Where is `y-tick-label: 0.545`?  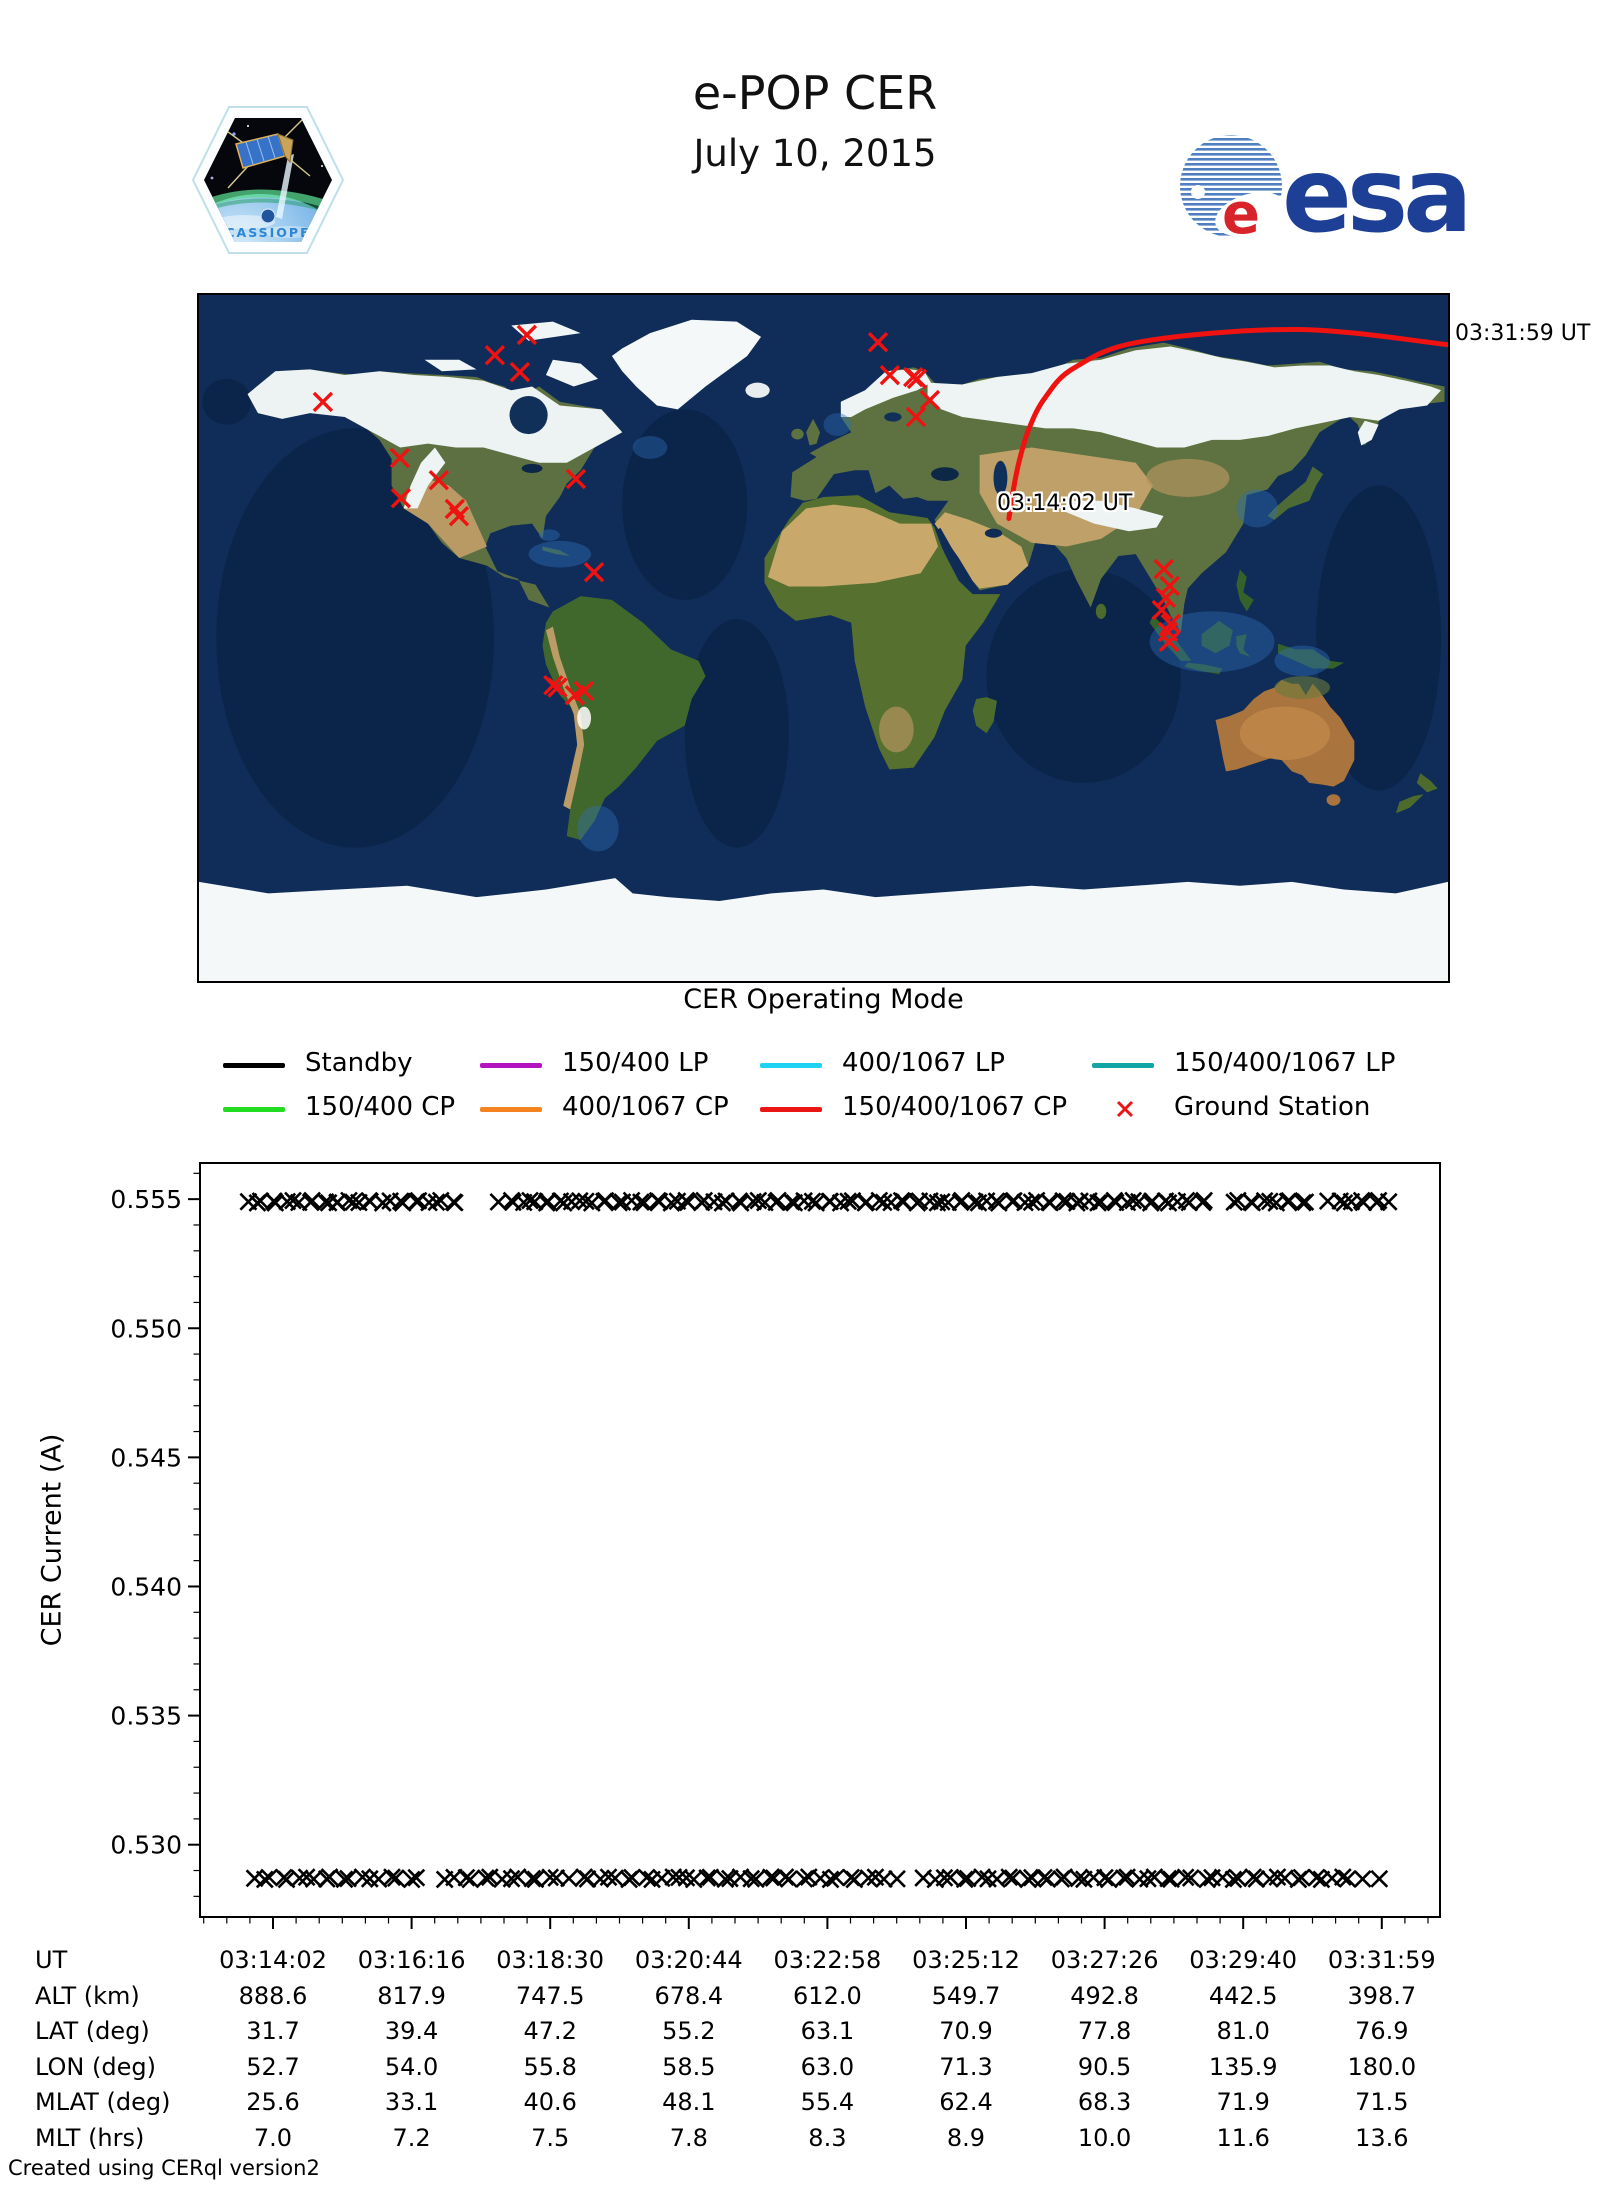
y-tick-label: 0.545 is located at coordinates (146, 1457).